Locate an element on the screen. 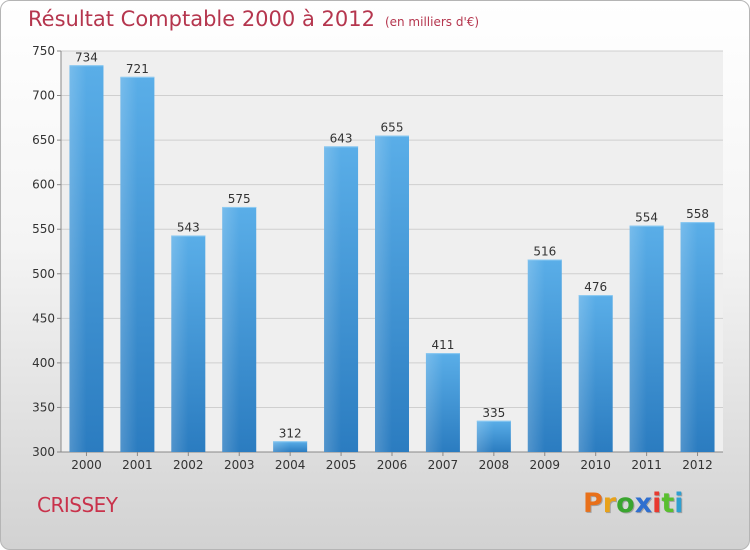  value-label: 734 is located at coordinates (86, 57).